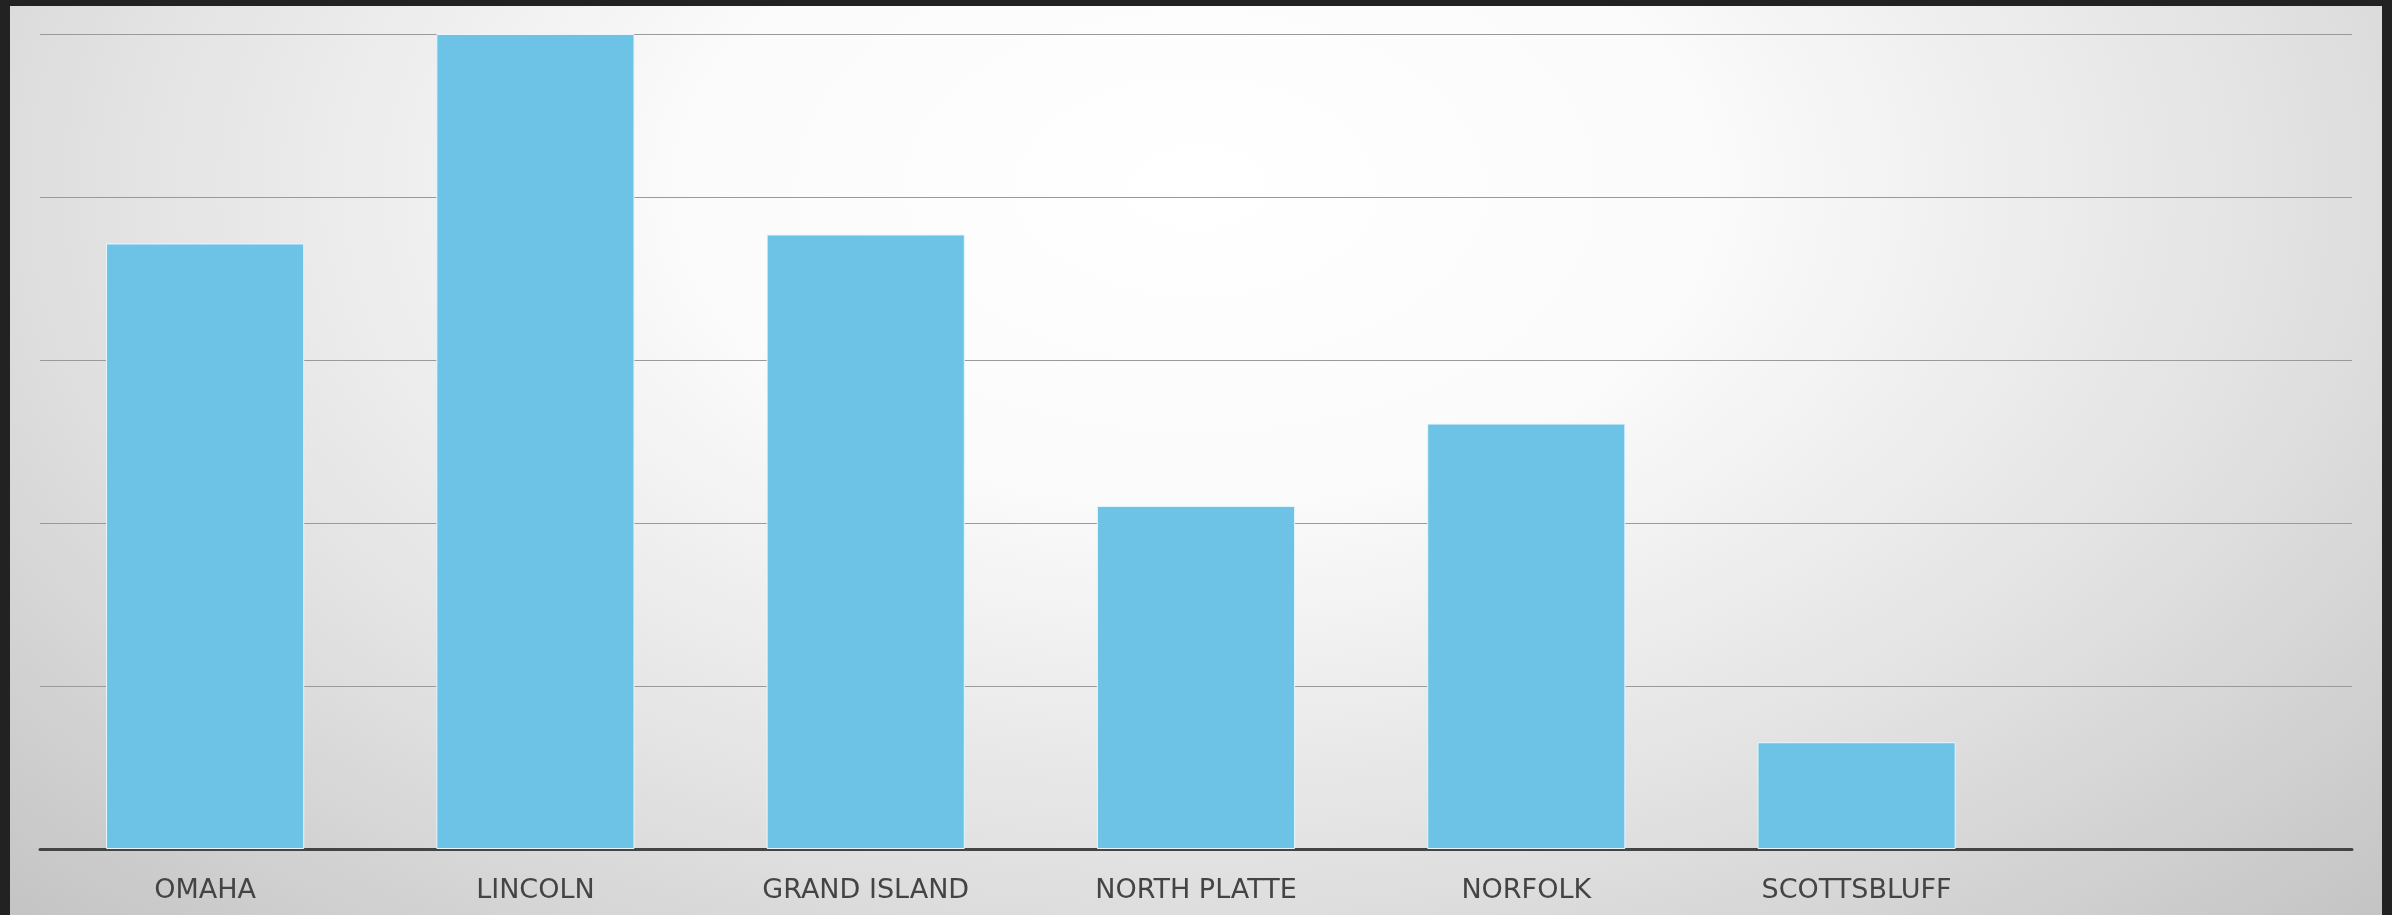  Describe the element at coordinates (1196, 888) in the screenshot. I see `x-tick-label: NORTH PLATTE` at that location.